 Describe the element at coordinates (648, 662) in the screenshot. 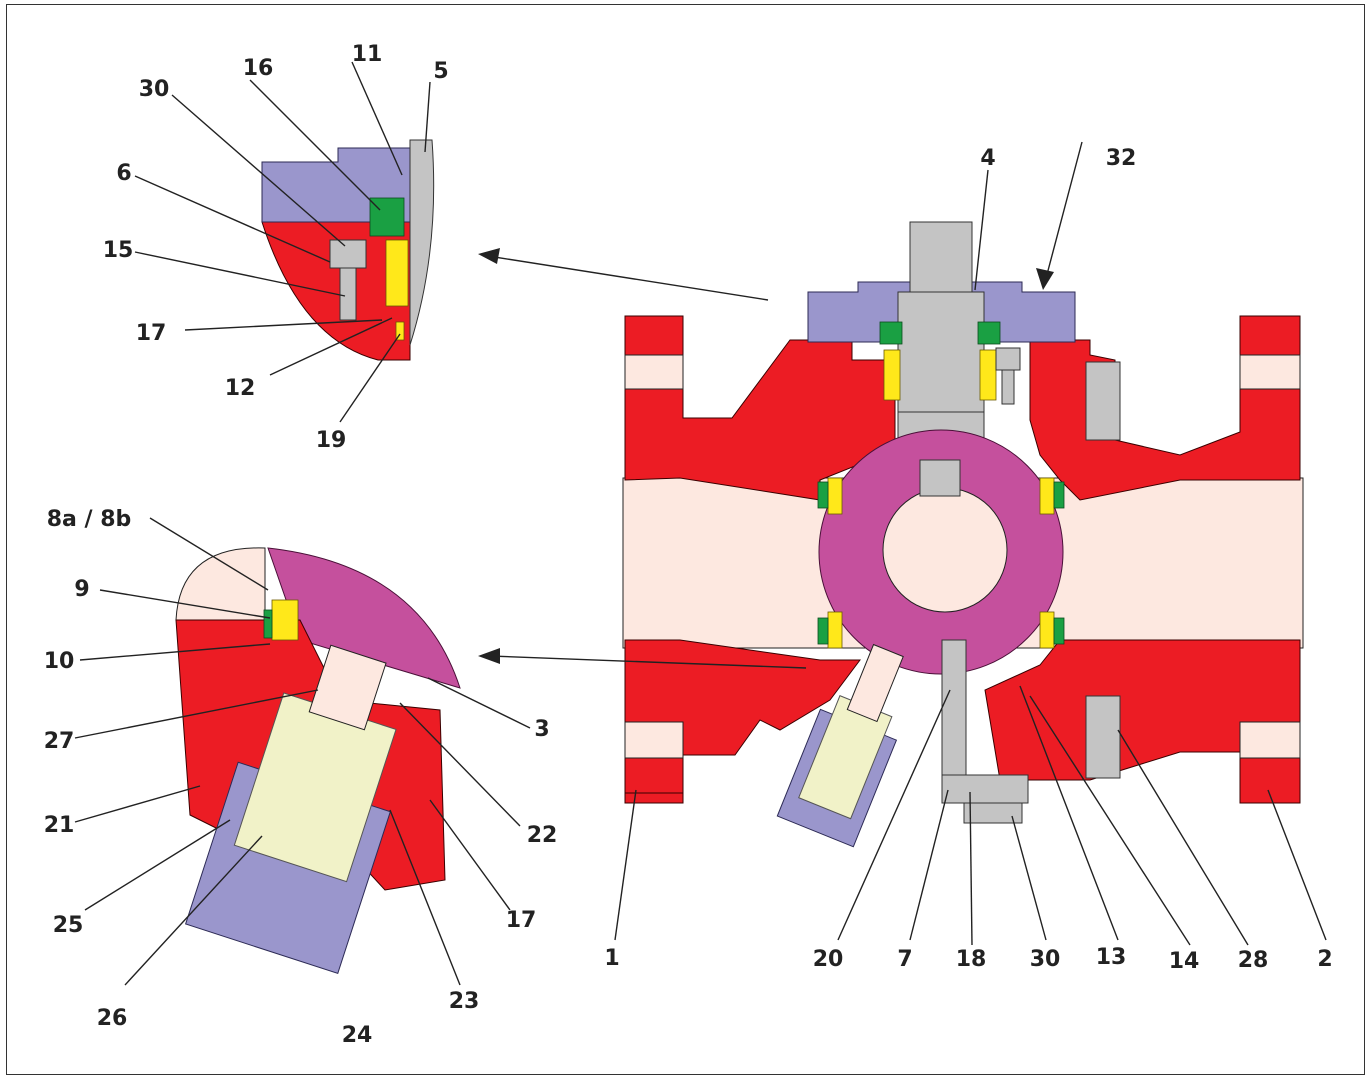

I see `arrow-to-seat-detail` at that location.